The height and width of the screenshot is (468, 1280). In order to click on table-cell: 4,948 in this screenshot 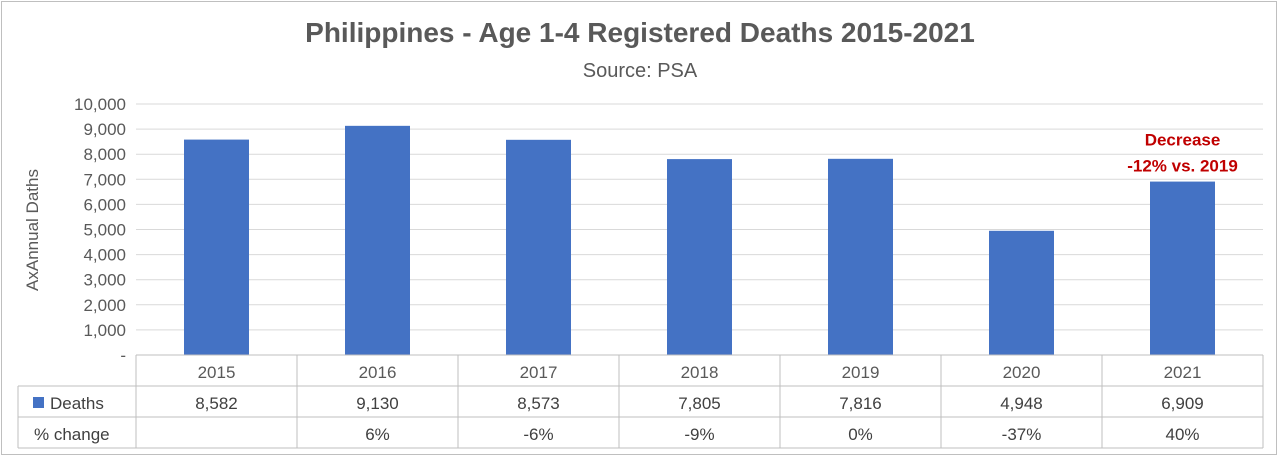, I will do `click(1021, 403)`.